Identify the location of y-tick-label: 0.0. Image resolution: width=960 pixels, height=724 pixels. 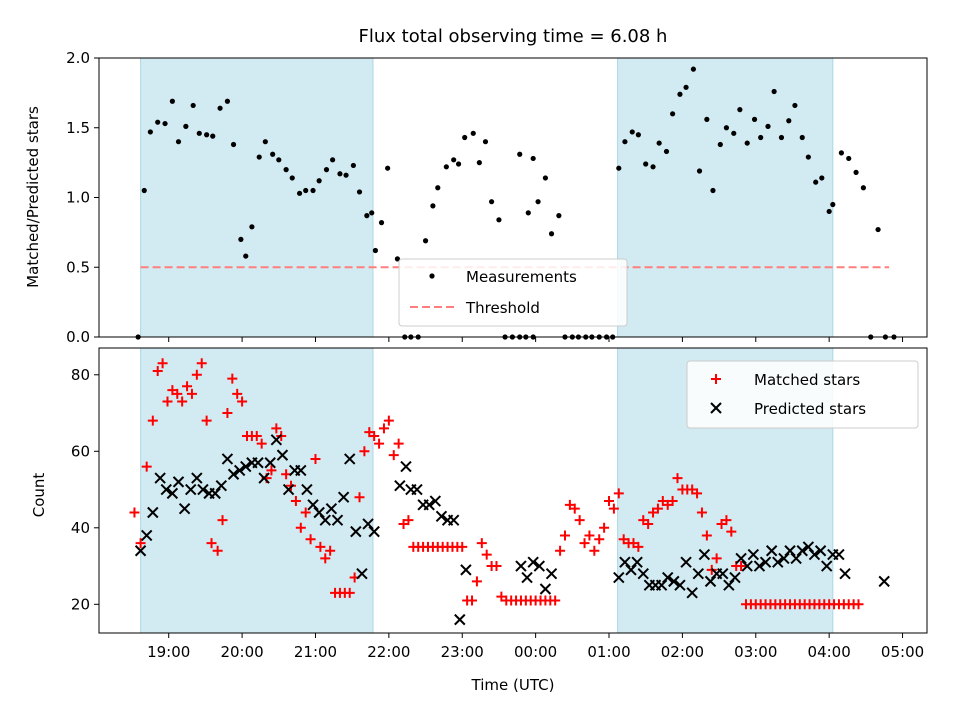
(78, 337).